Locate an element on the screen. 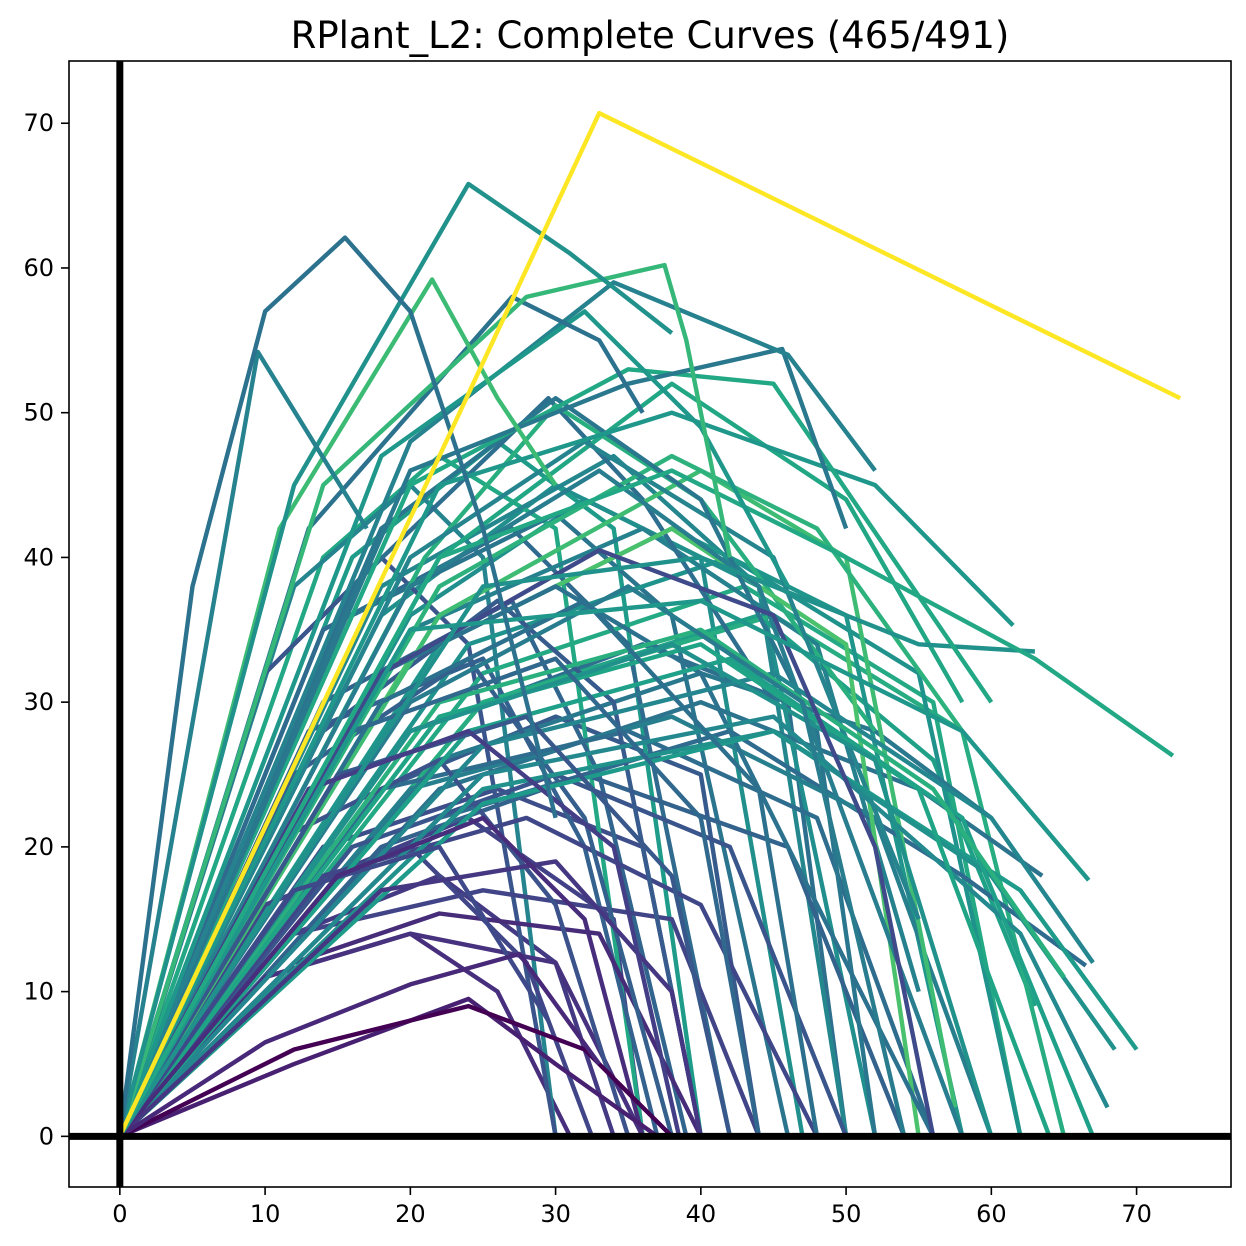 The image size is (1246, 1246). y-tick-label: 70 is located at coordinates (38, 123).